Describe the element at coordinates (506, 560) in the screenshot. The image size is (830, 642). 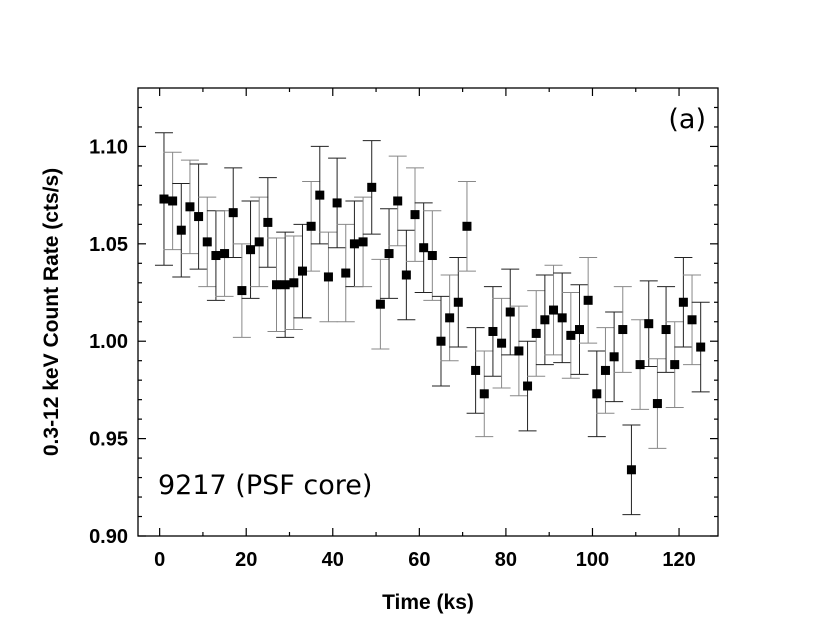
I see `x-tick-label: 80` at that location.